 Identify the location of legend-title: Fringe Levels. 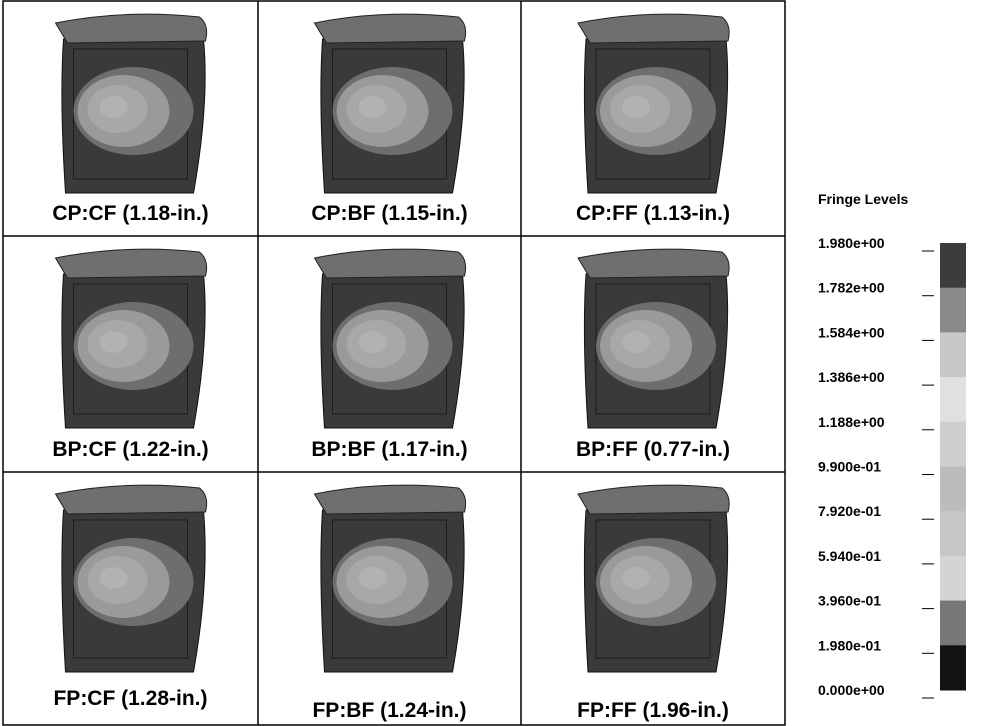
(863, 199).